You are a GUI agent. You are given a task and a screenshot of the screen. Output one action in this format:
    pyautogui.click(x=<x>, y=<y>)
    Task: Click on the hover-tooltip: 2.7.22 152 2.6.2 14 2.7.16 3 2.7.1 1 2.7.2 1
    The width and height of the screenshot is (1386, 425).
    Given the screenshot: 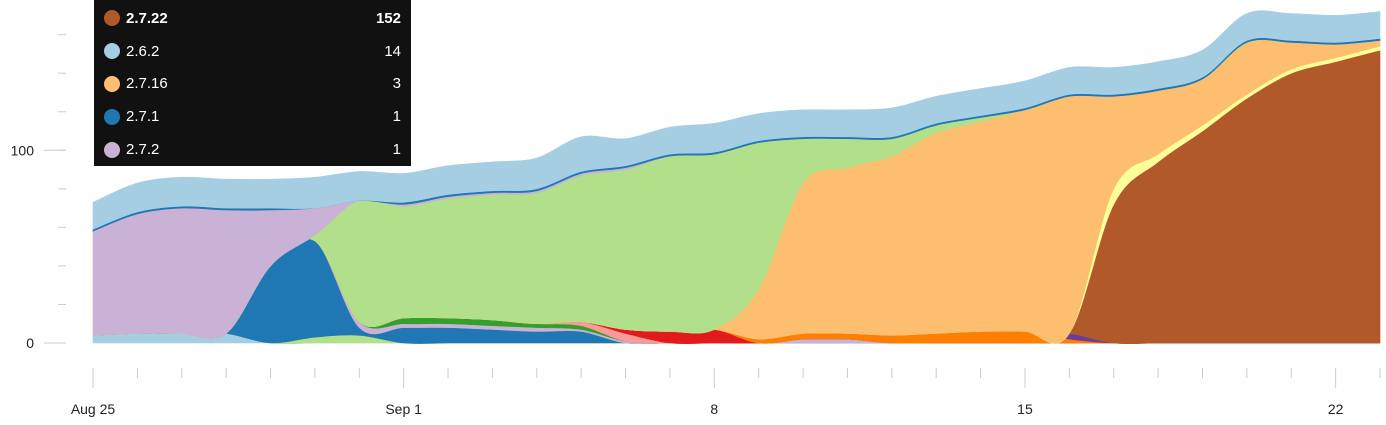 What is the action you would take?
    pyautogui.click(x=252, y=83)
    